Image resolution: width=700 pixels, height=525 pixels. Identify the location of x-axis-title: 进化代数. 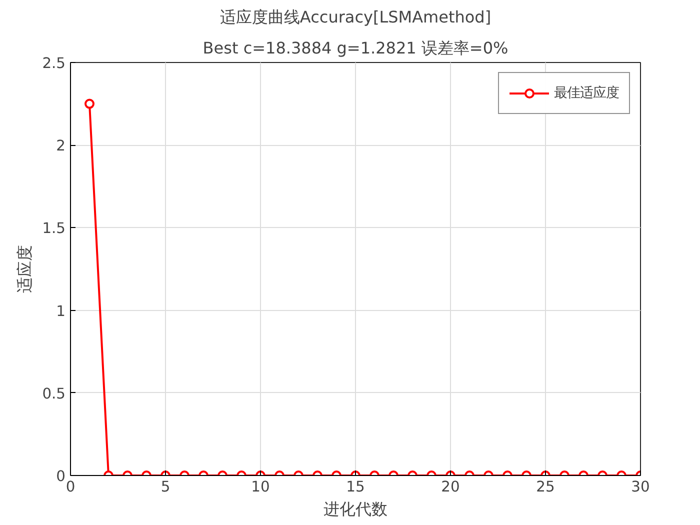
(356, 509).